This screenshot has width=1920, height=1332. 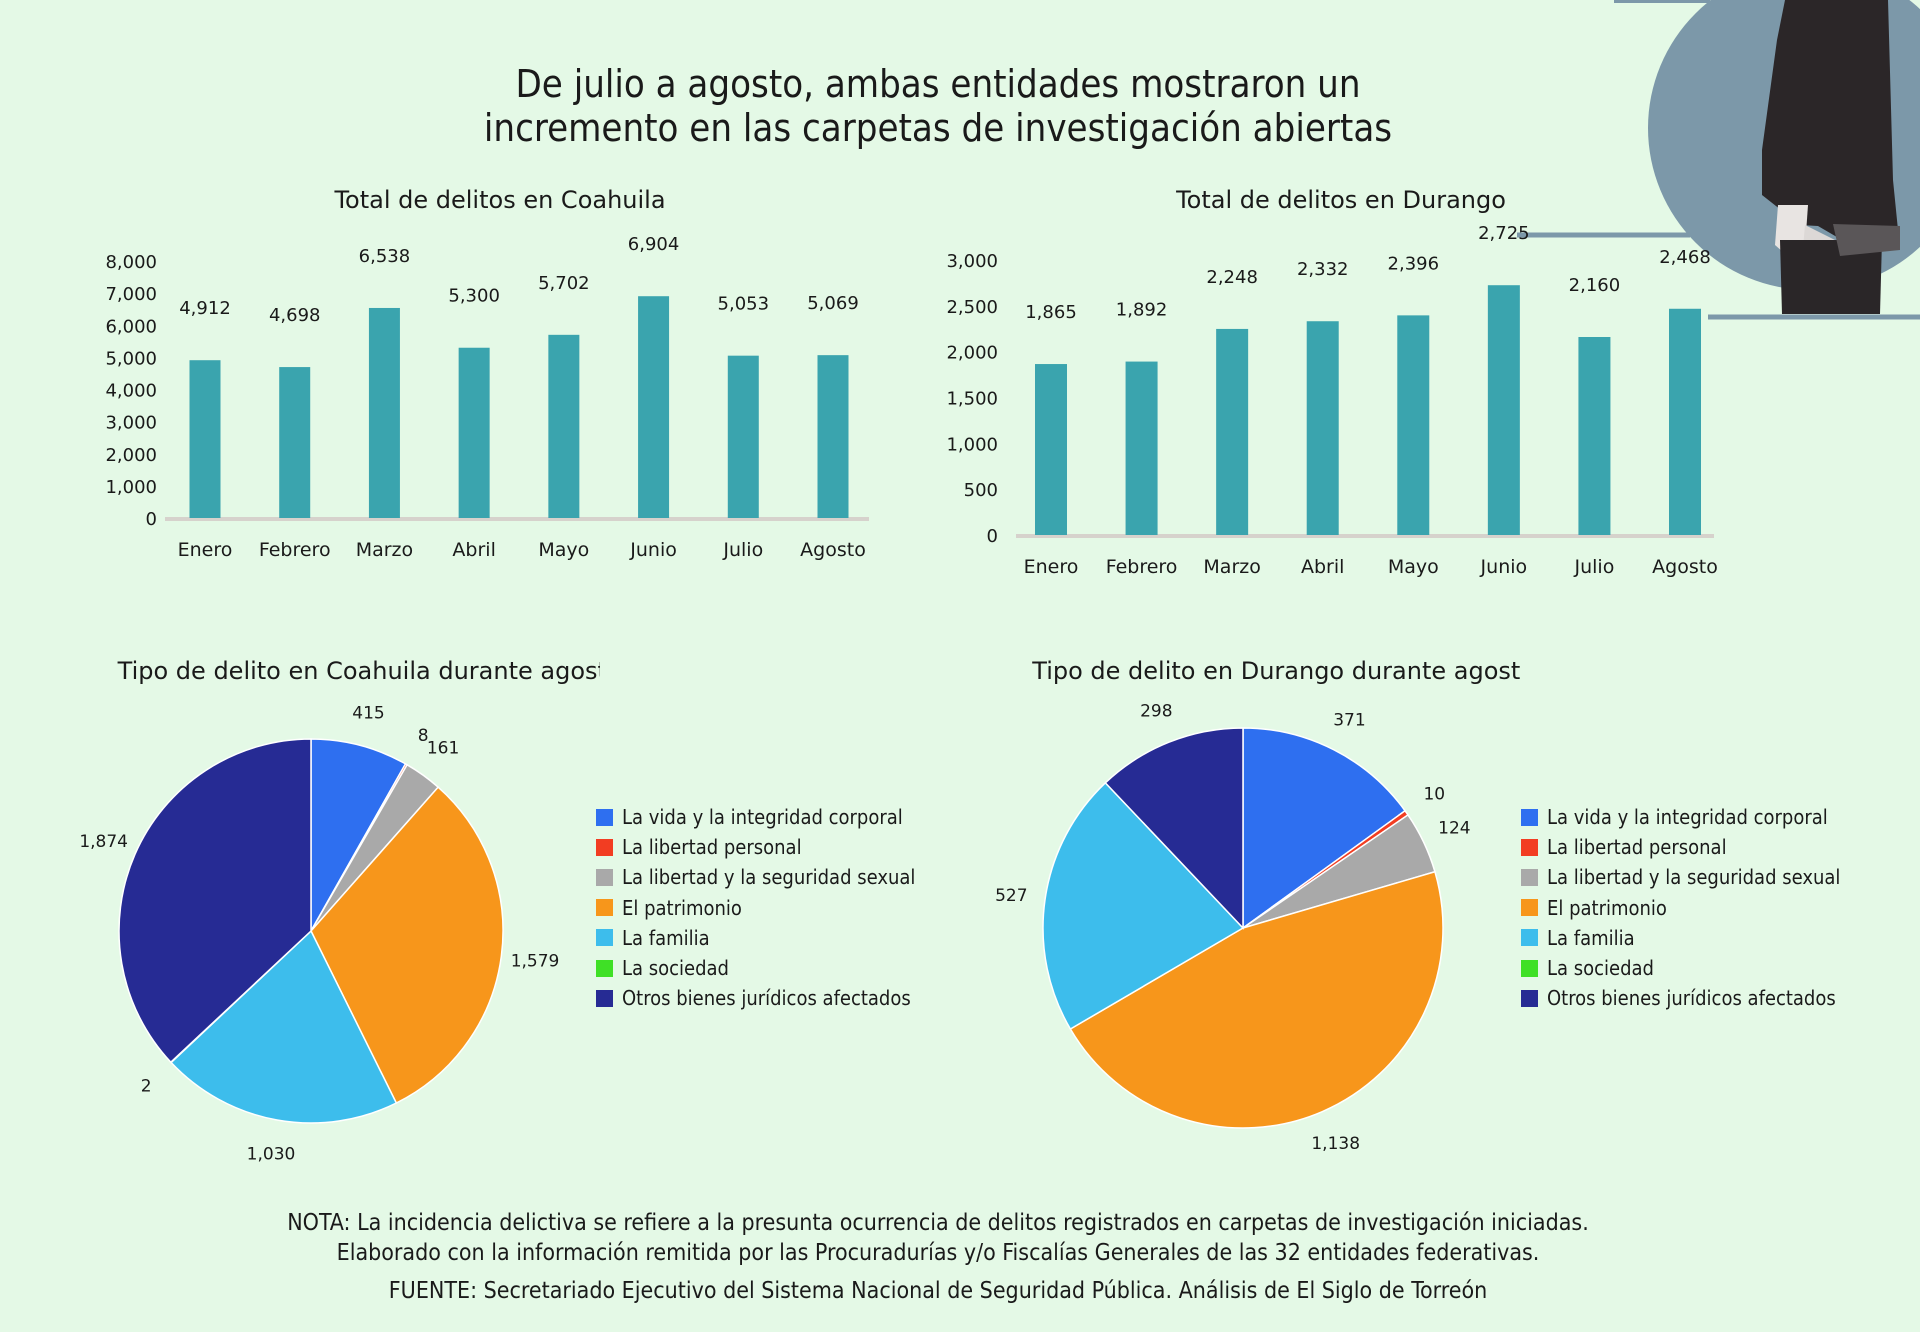 I want to click on photo-decoration, so click(x=1718, y=160).